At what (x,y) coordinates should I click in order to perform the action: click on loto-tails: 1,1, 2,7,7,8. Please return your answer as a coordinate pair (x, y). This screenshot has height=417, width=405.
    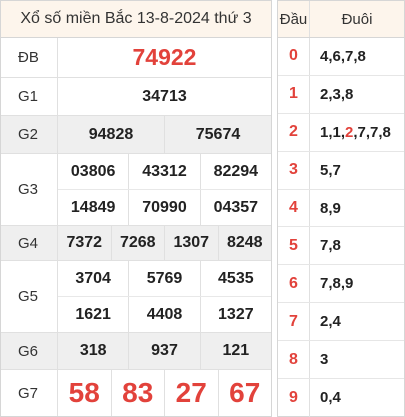
    Looking at the image, I should click on (357, 132).